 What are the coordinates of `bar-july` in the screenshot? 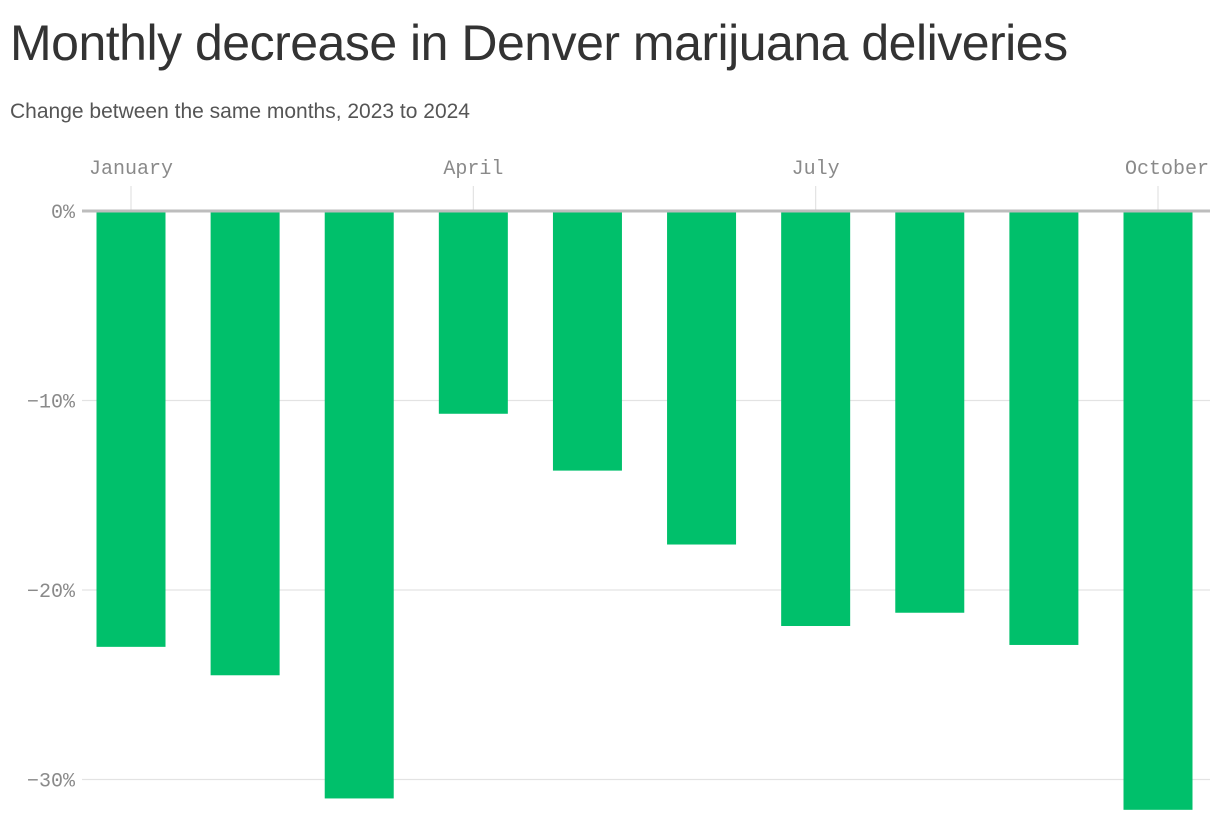 It's located at (816, 419).